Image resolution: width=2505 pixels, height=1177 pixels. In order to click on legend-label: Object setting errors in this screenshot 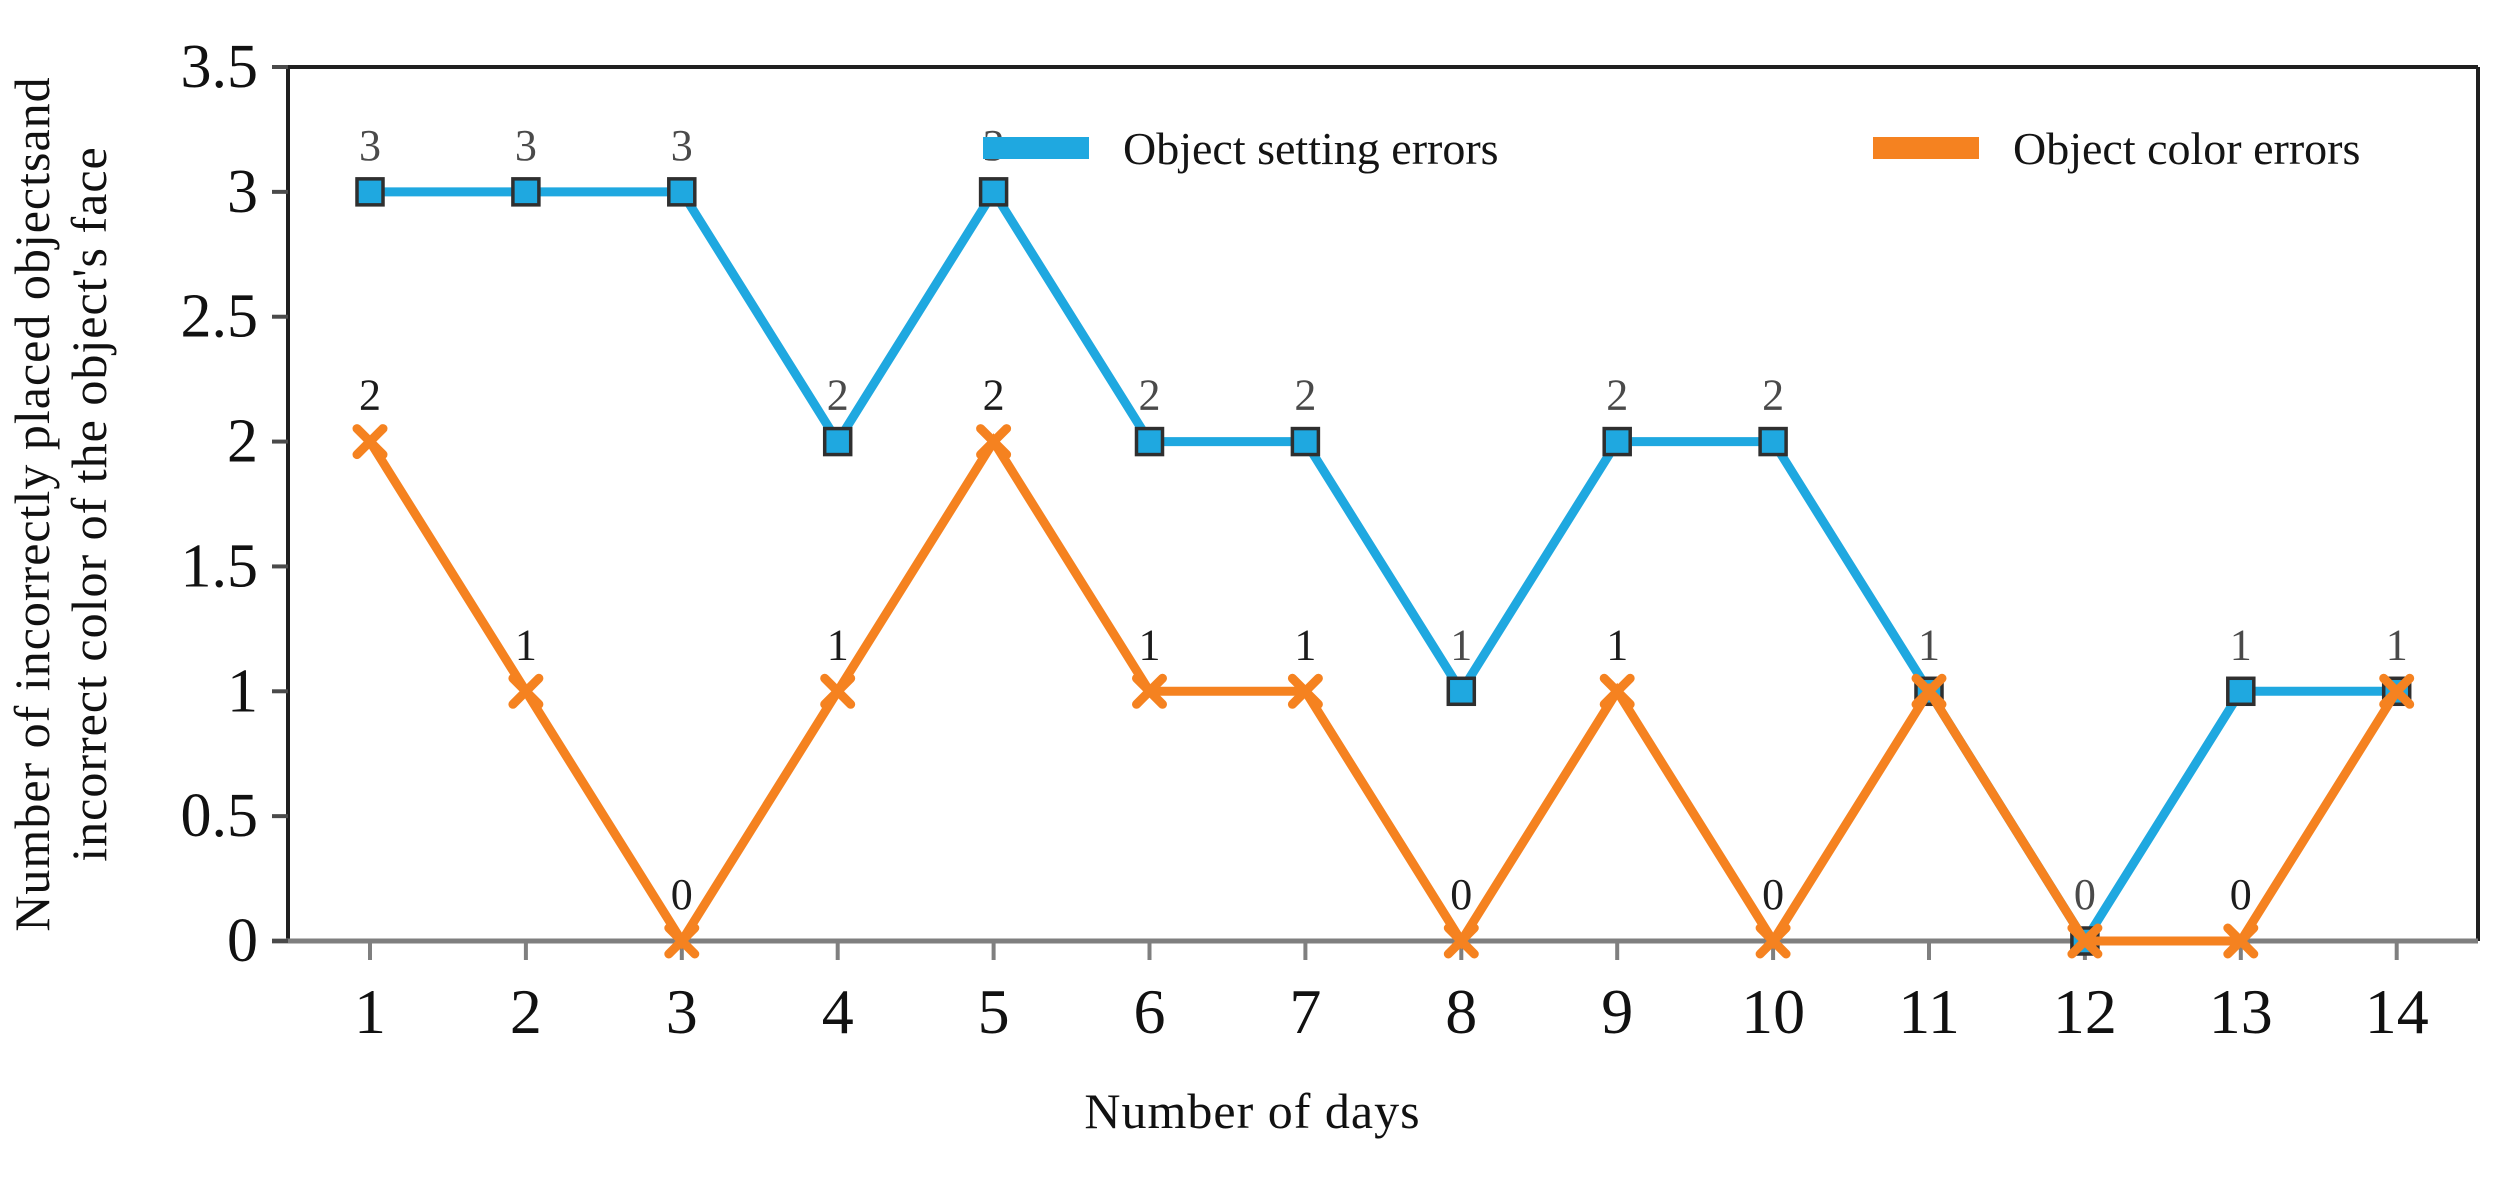, I will do `click(1311, 148)`.